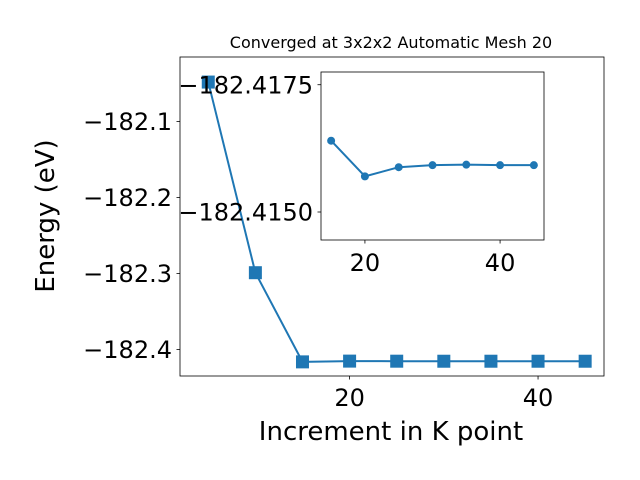 The height and width of the screenshot is (480, 640). What do you see at coordinates (46, 215) in the screenshot?
I see `y-axis-label: Energy (eV)` at bounding box center [46, 215].